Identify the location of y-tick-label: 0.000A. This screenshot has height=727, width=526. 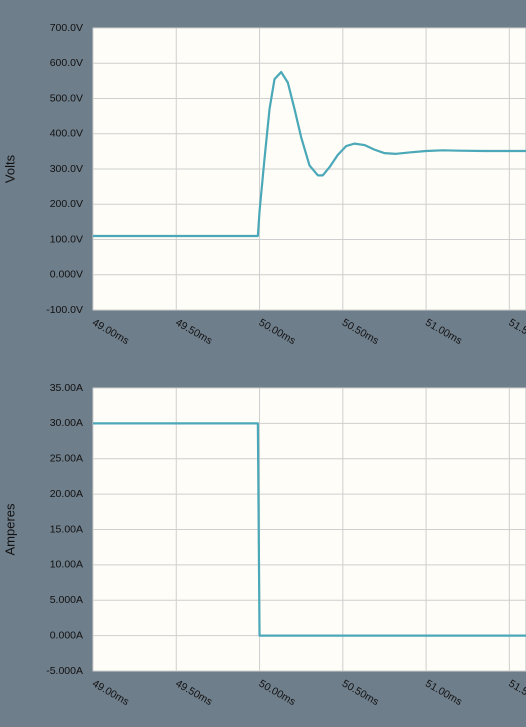
(66, 635).